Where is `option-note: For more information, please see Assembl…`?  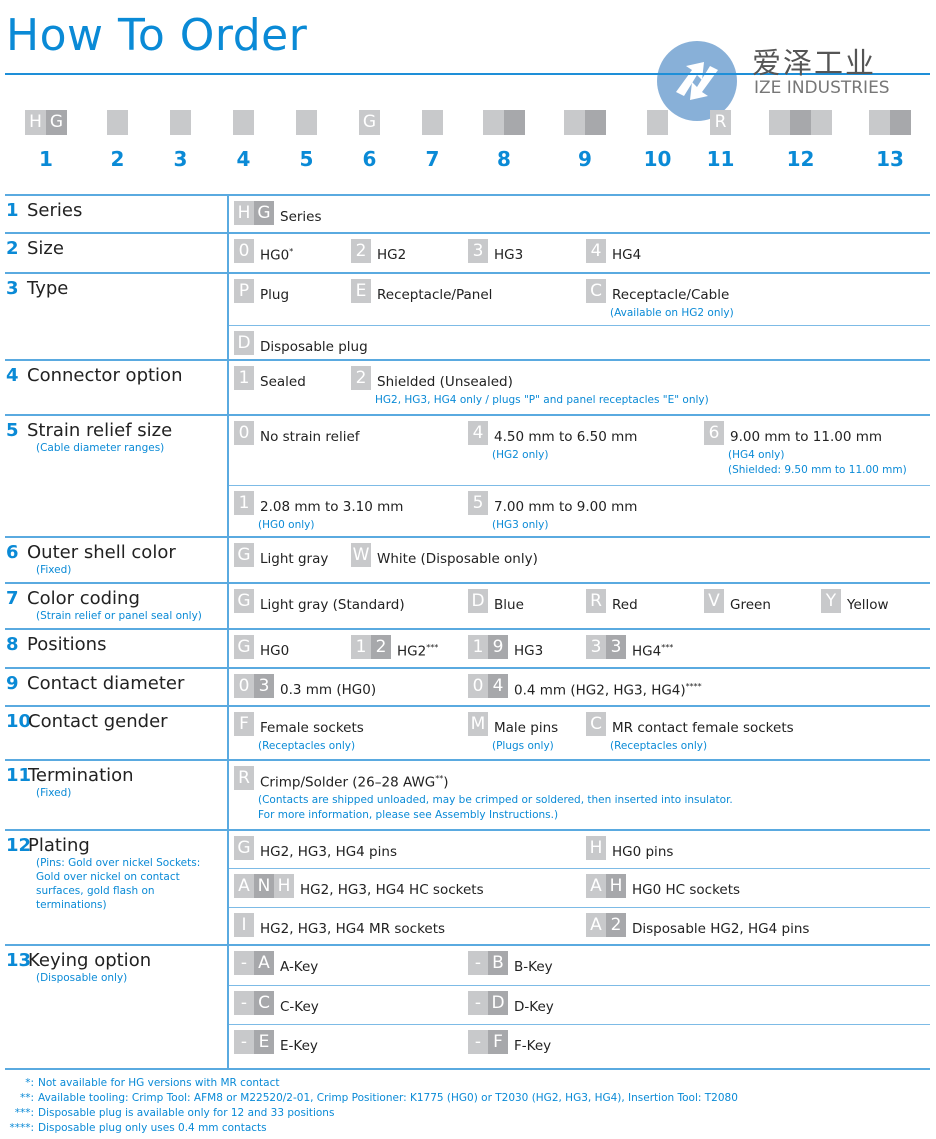 option-note: For more information, please see Assembl… is located at coordinates (408, 815).